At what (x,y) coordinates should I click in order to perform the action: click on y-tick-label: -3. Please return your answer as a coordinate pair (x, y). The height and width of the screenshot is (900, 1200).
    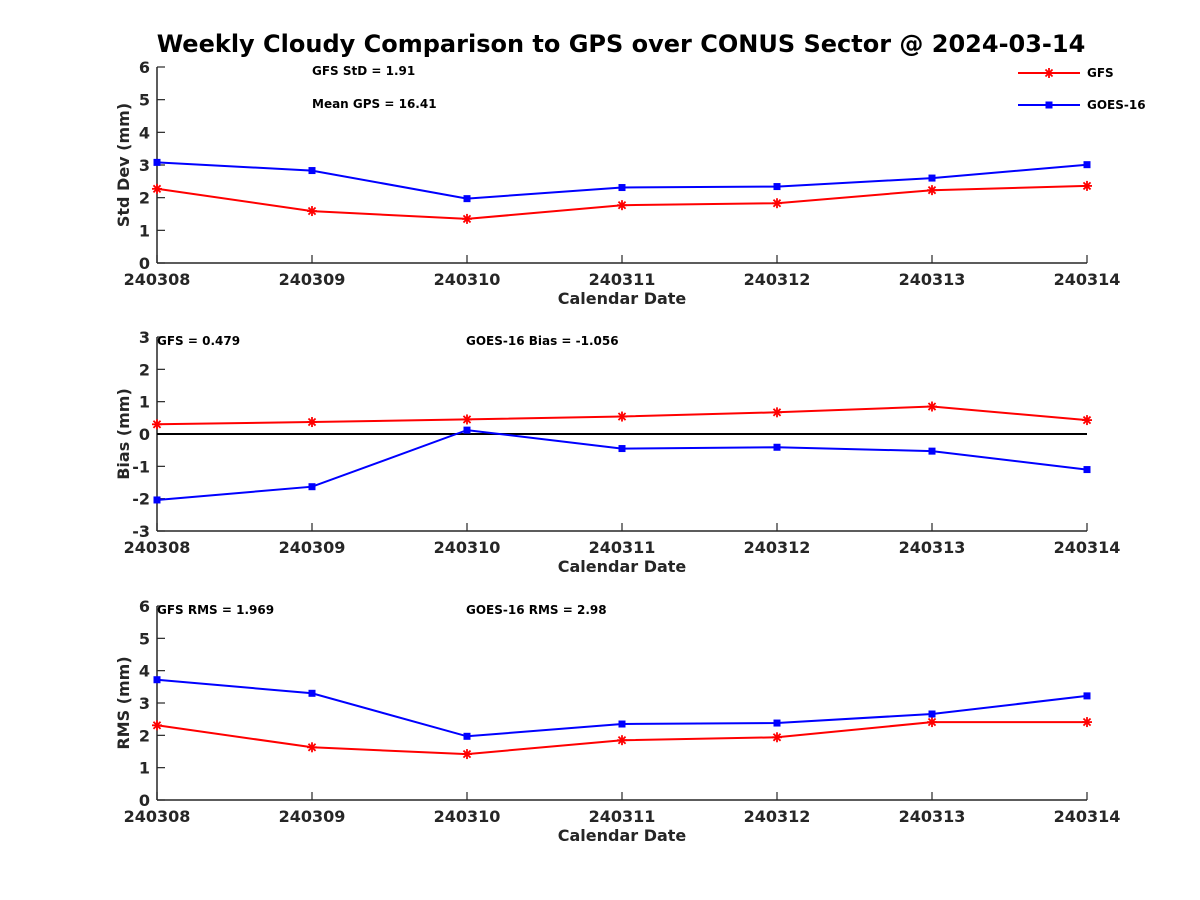
    Looking at the image, I should click on (141, 531).